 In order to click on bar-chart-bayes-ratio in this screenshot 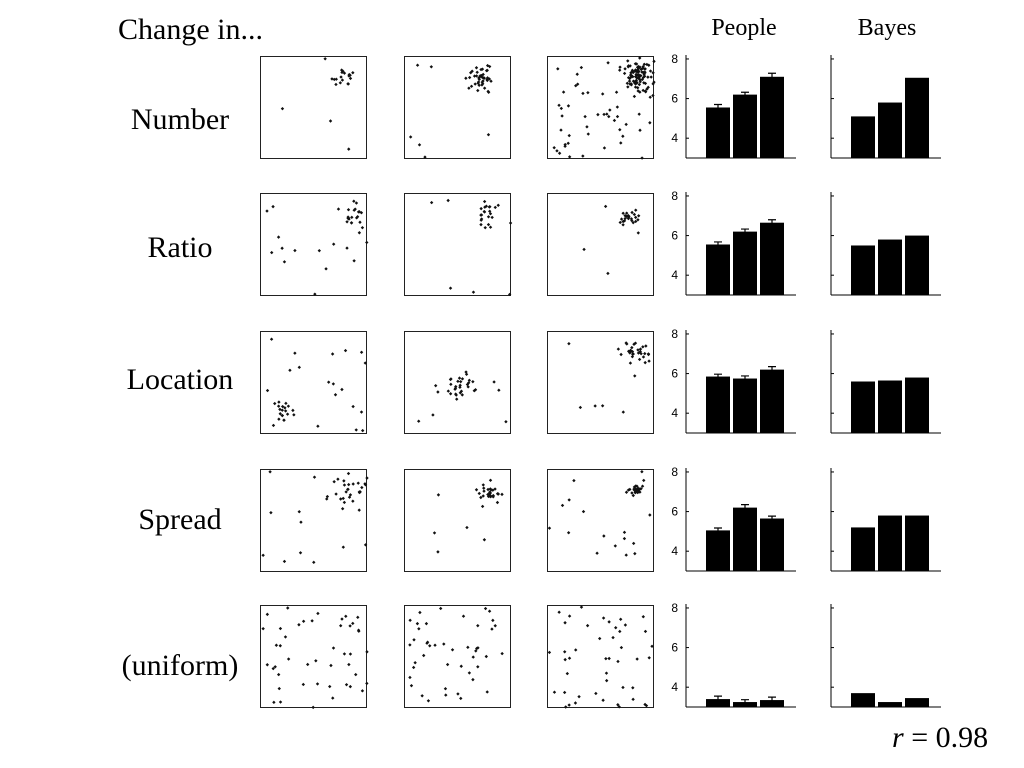, I will do `click(875, 249)`.